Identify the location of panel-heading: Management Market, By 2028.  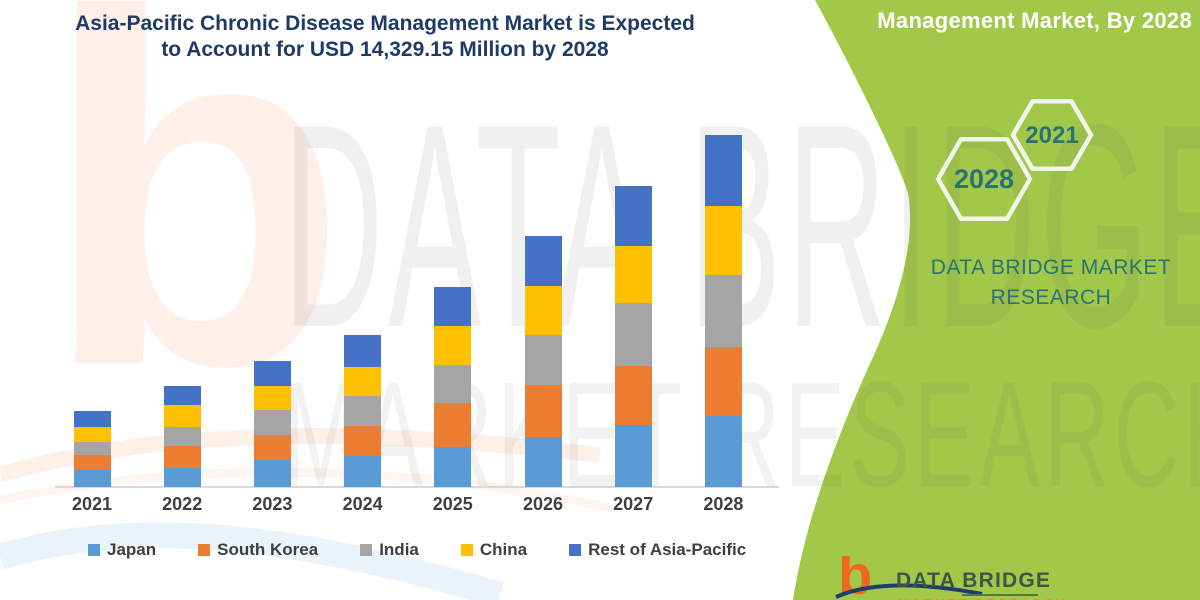
(1034, 20).